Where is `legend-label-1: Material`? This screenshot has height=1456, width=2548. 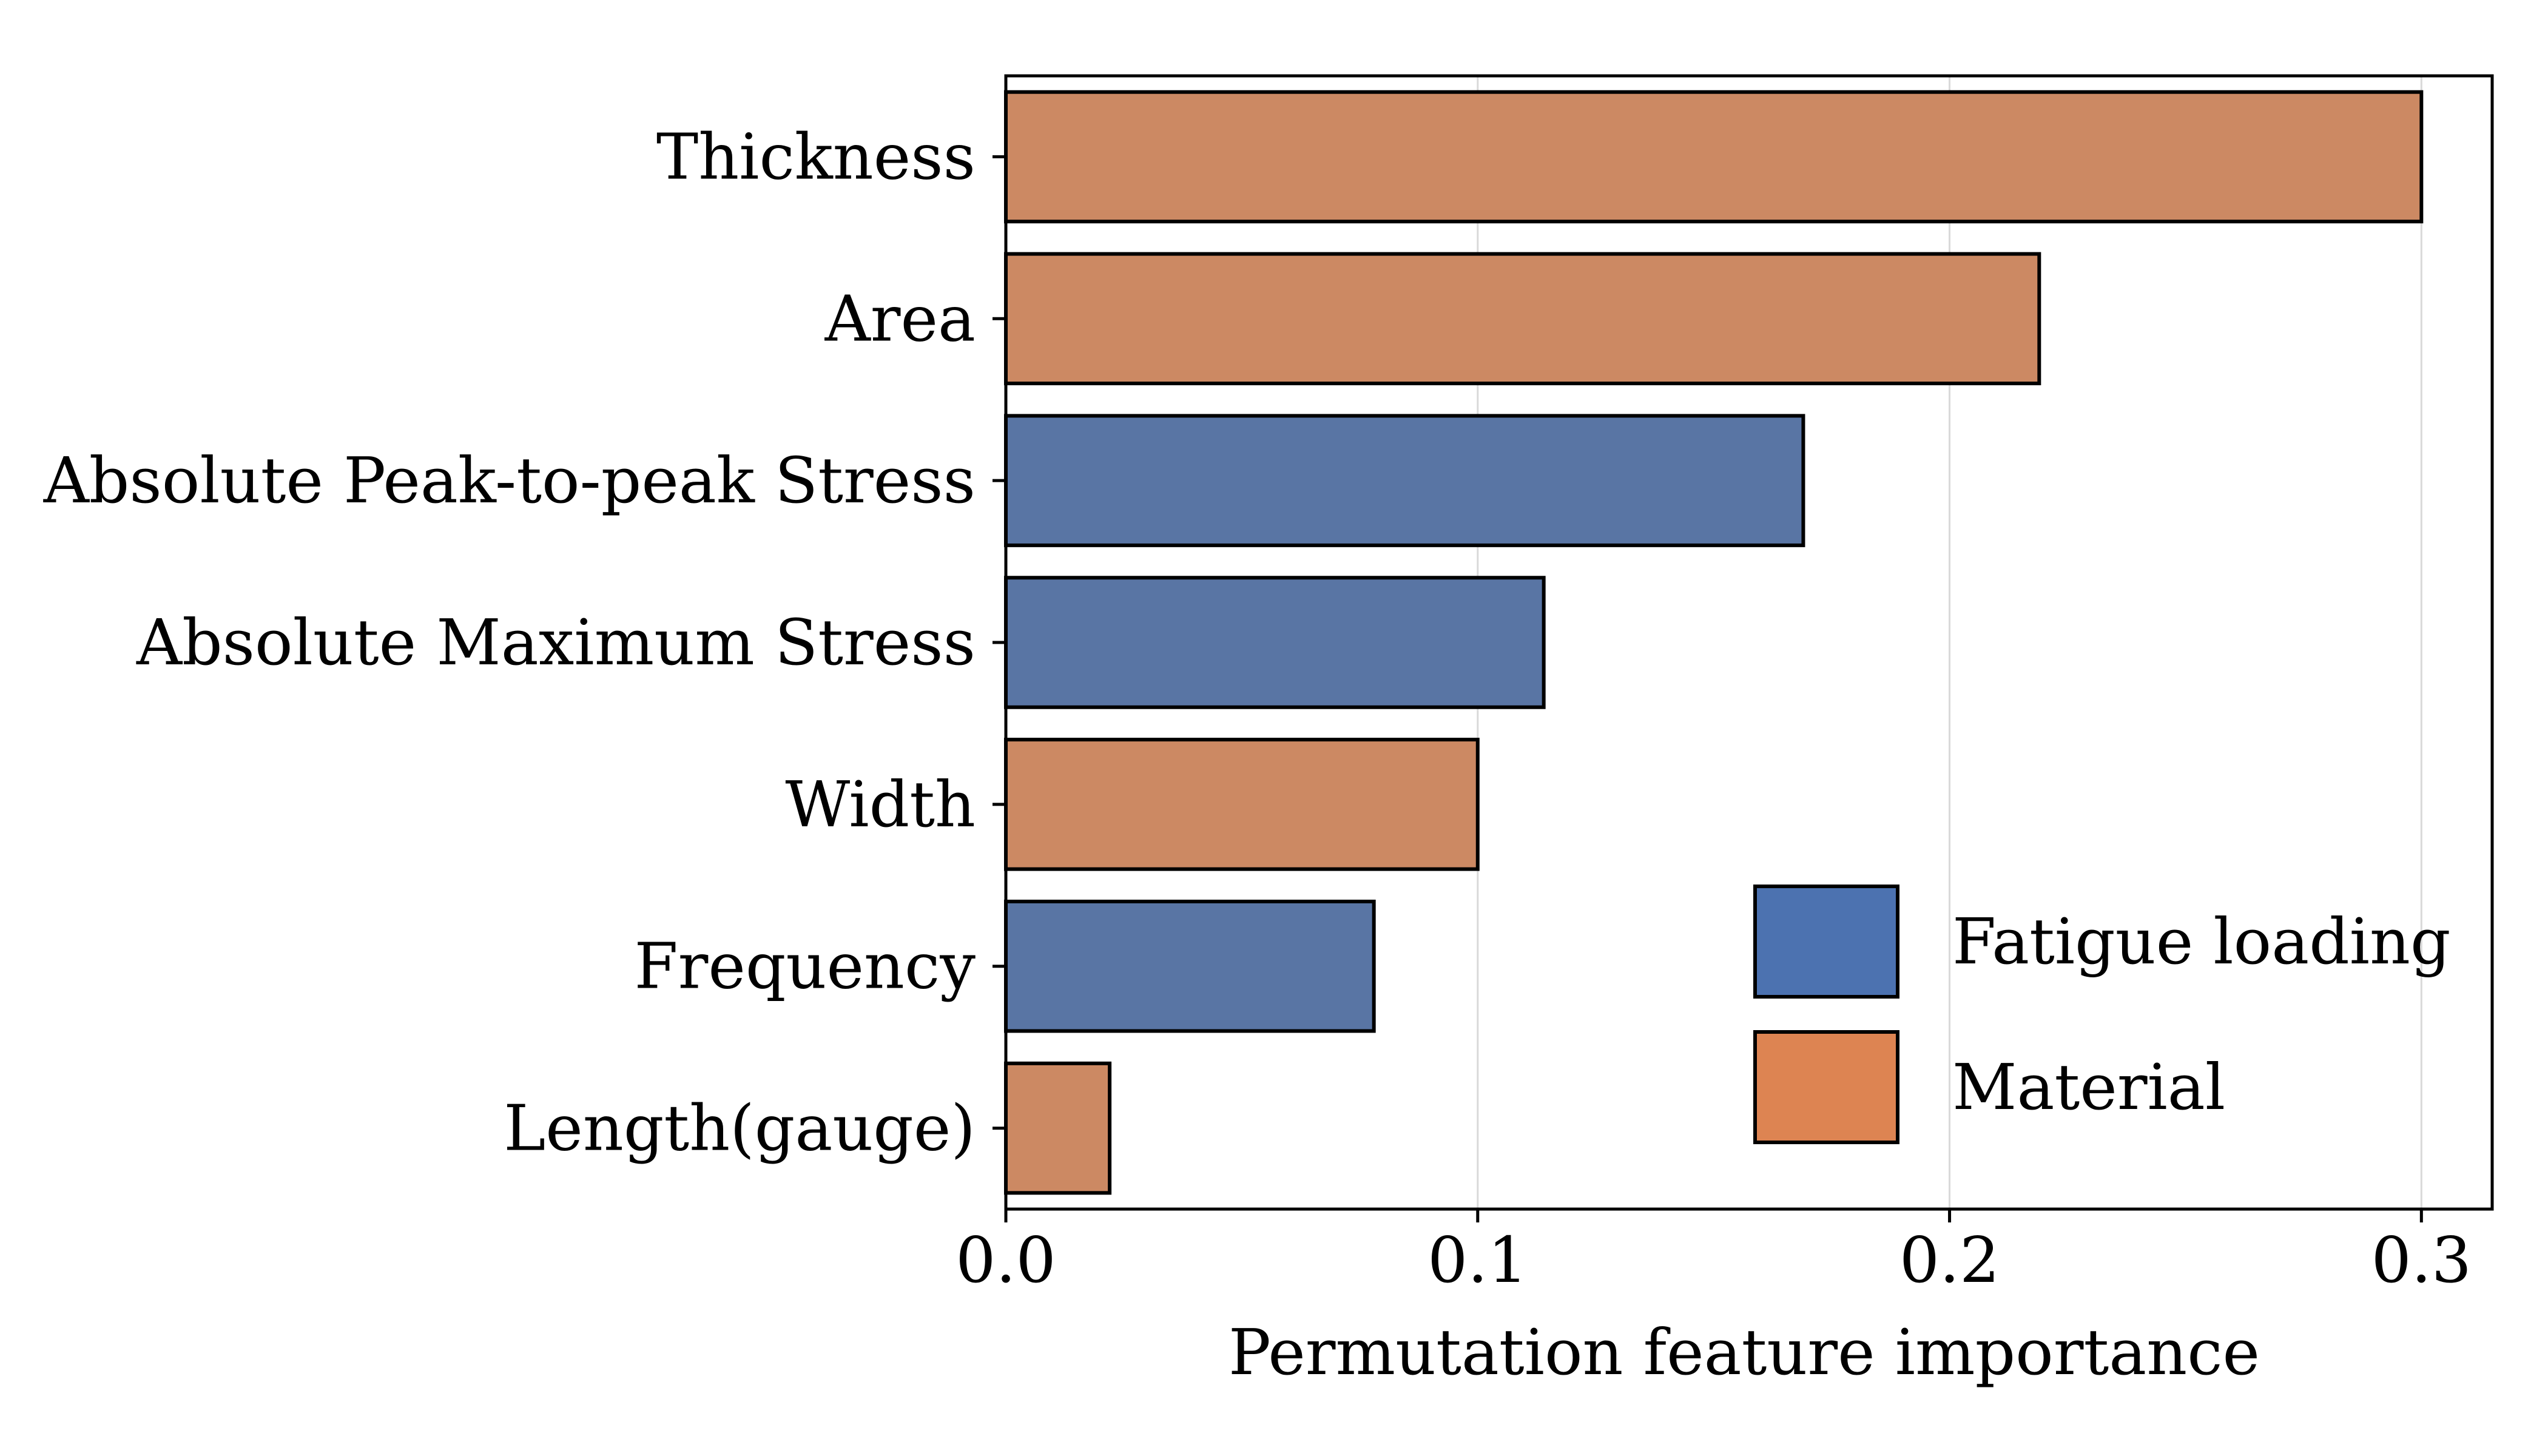 legend-label-1: Material is located at coordinates (2088, 1087).